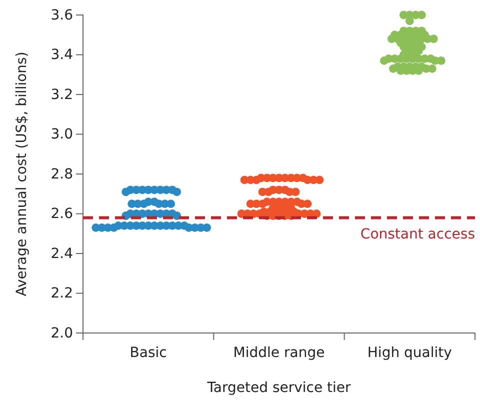  What do you see at coordinates (61, 134) in the screenshot?
I see `y-tick-label: 3.0` at bounding box center [61, 134].